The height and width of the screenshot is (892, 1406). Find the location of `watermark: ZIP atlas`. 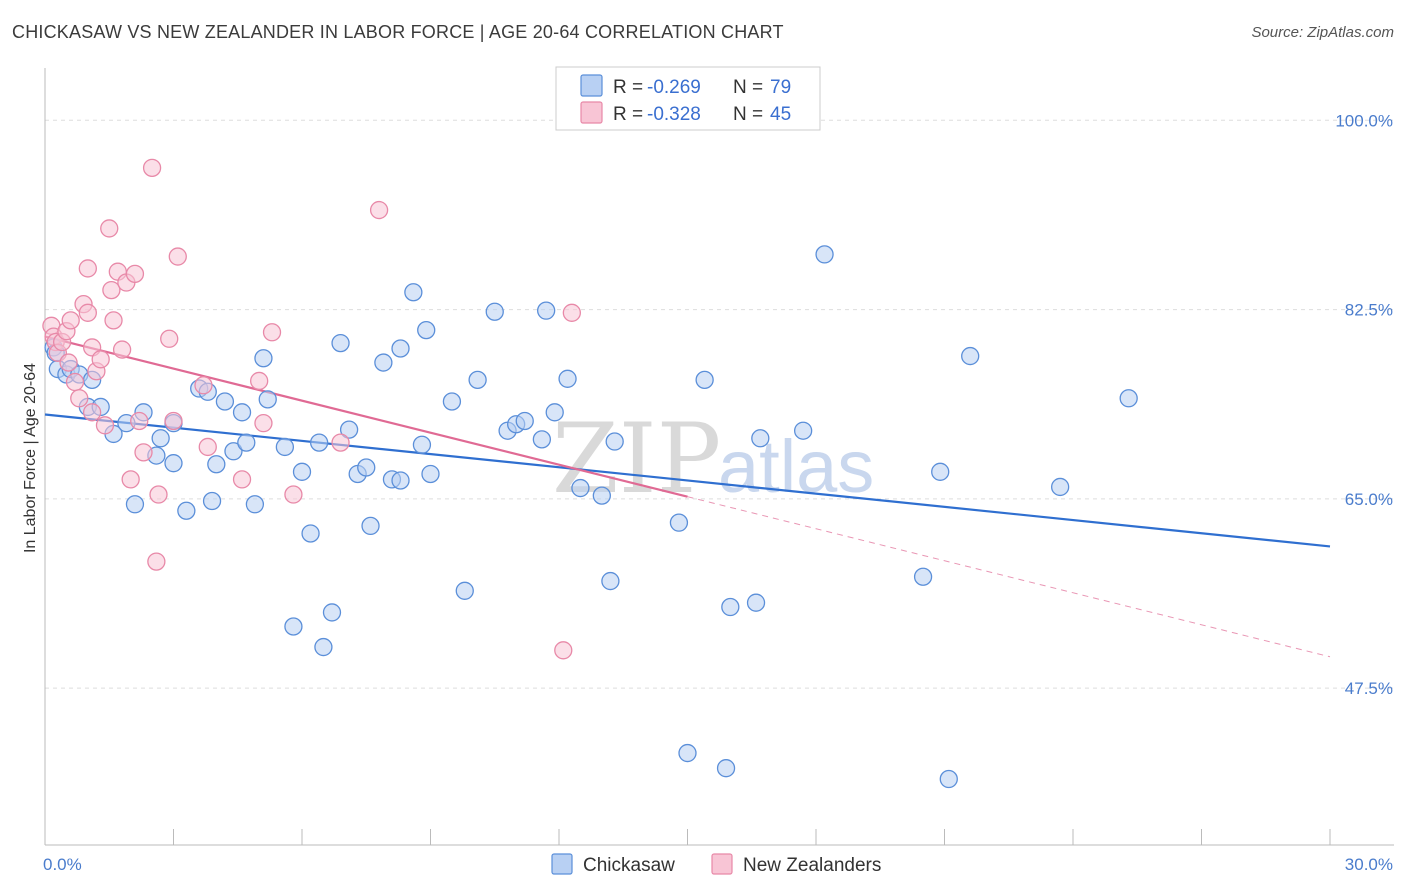

watermark: ZIP atlas is located at coordinates (713, 459).